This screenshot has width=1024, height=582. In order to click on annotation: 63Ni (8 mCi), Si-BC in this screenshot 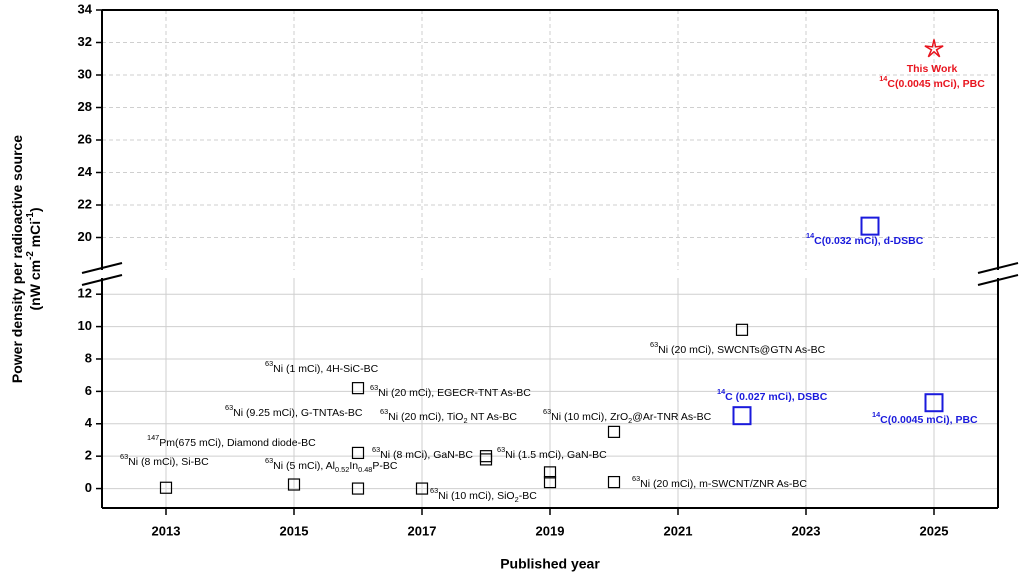, I will do `click(164, 459)`.